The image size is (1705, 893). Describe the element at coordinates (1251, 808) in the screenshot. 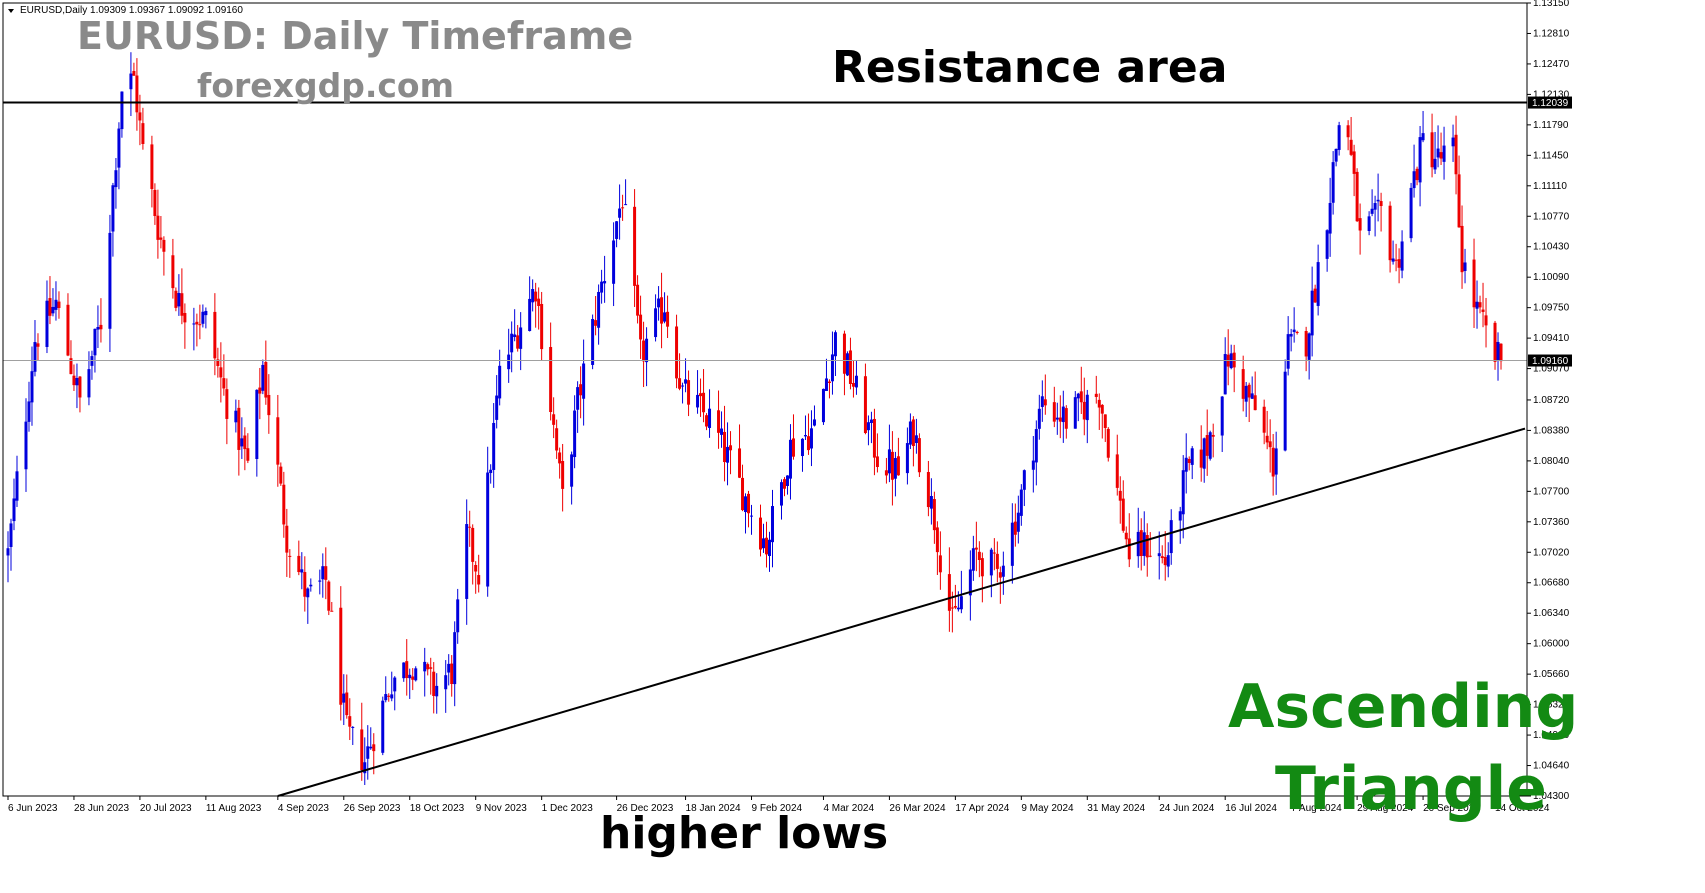

I see `x-tick-label: 16 Jul 2024` at that location.